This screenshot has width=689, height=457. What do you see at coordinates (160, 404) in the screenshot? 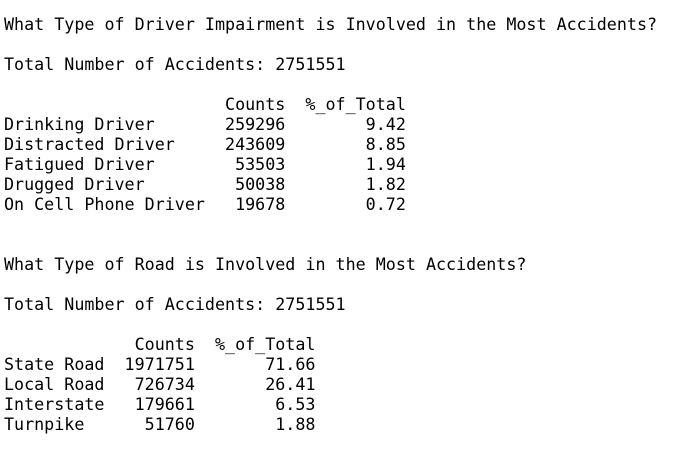
I see `table-row: Interstate 179661 6.53` at bounding box center [160, 404].